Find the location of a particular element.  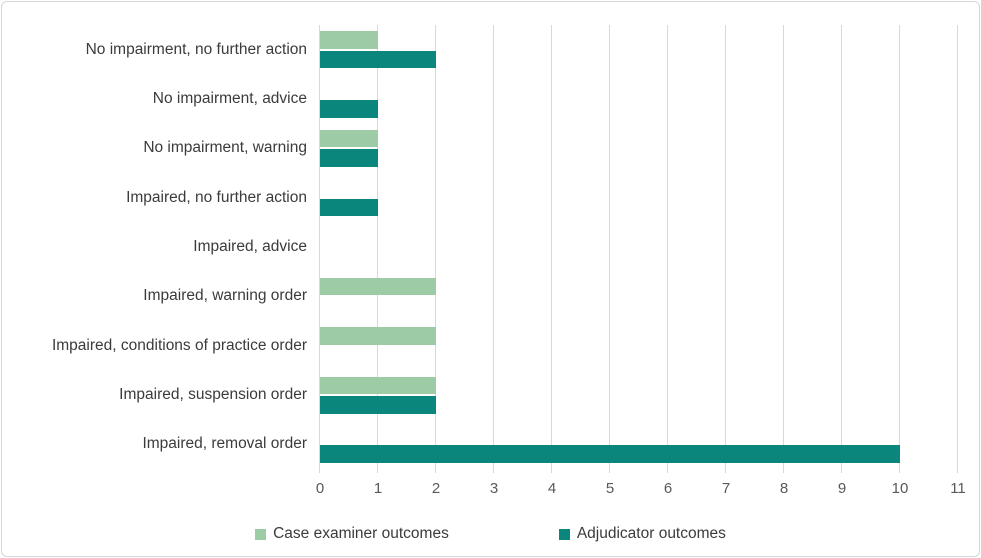

x-axis-tick-label: 11 is located at coordinates (958, 488).